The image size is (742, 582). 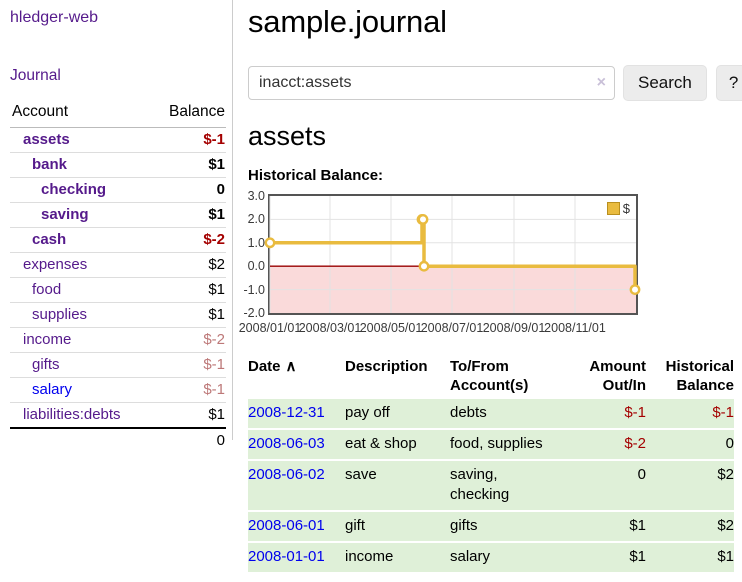 I want to click on x-axis-tick-label: 2008/11/01, so click(x=575, y=328).